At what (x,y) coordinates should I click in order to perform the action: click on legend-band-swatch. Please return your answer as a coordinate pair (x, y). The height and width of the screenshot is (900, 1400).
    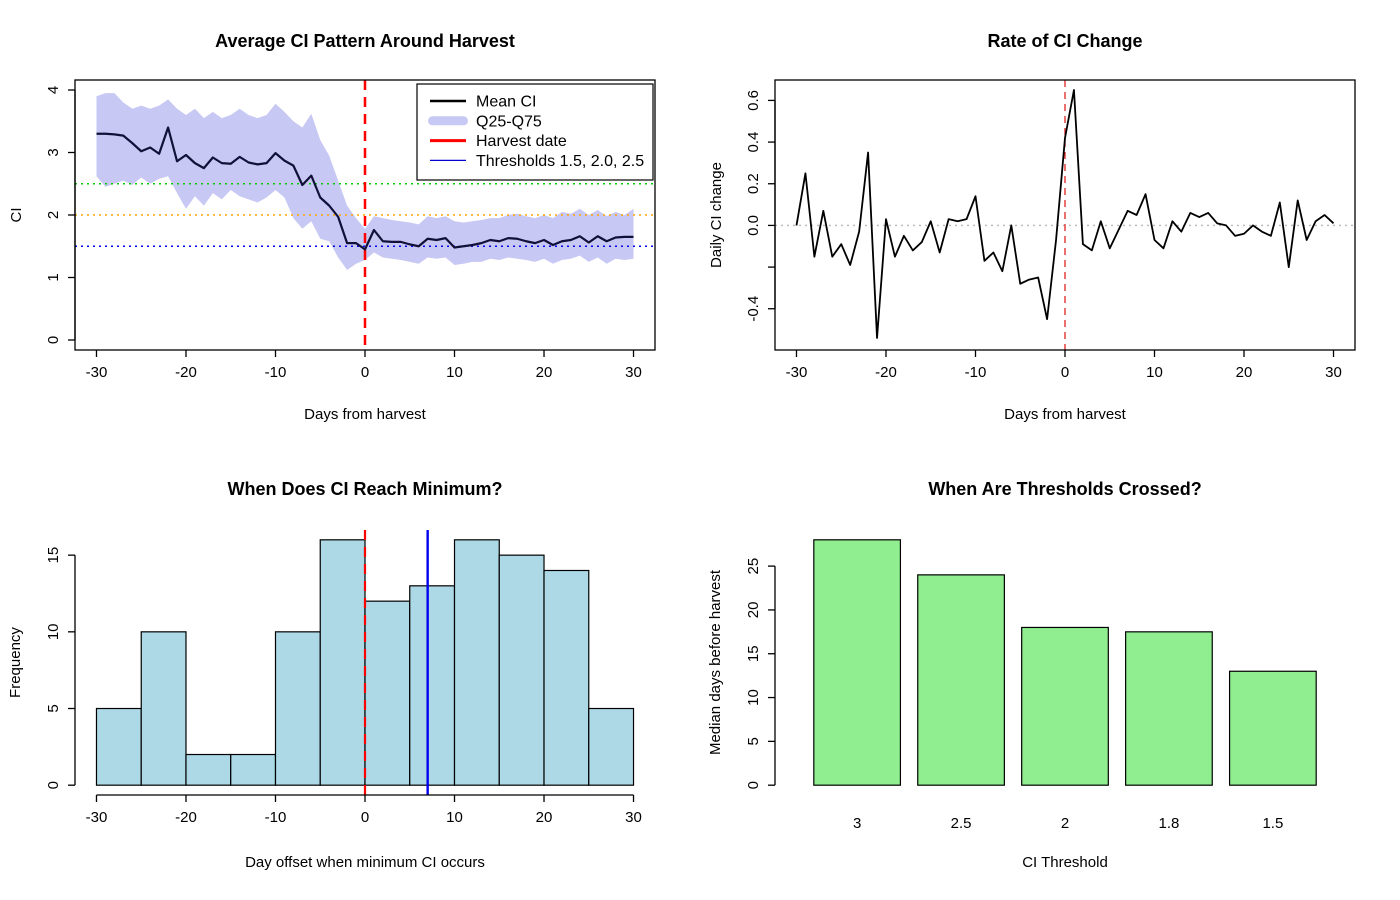
    Looking at the image, I should click on (448, 121).